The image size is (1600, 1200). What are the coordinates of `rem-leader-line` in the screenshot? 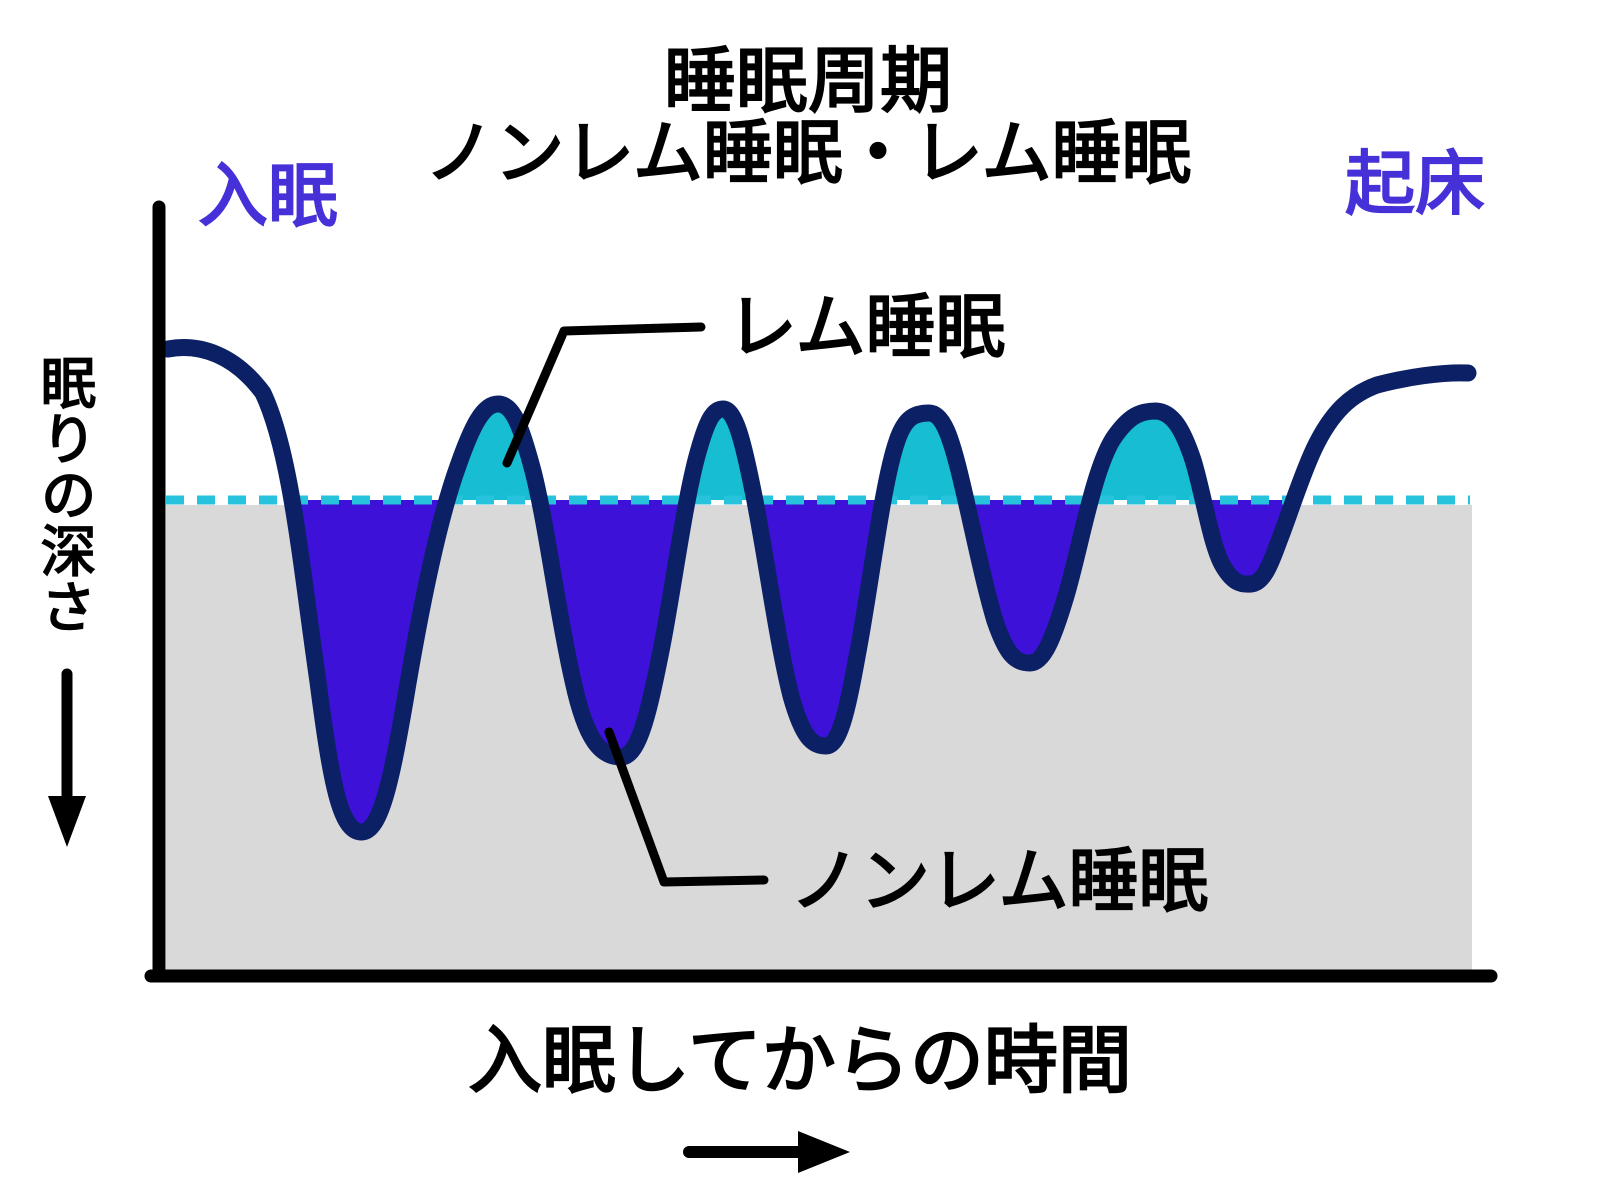 It's located at (604, 395).